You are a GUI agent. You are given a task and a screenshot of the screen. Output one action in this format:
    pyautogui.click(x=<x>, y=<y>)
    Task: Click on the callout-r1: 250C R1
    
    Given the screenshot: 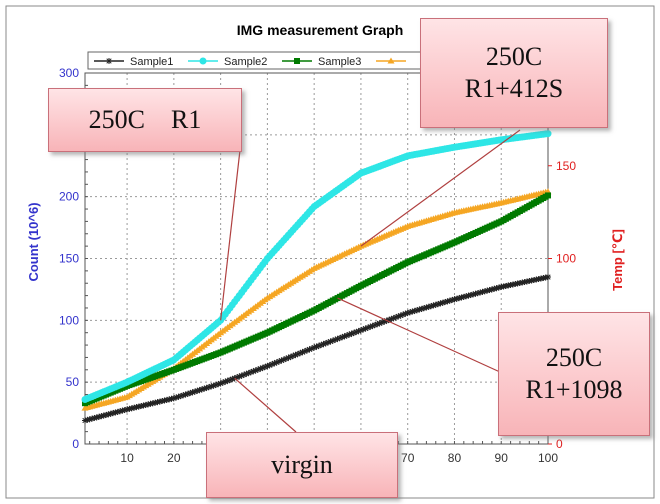 What is the action you would take?
    pyautogui.click(x=145, y=120)
    